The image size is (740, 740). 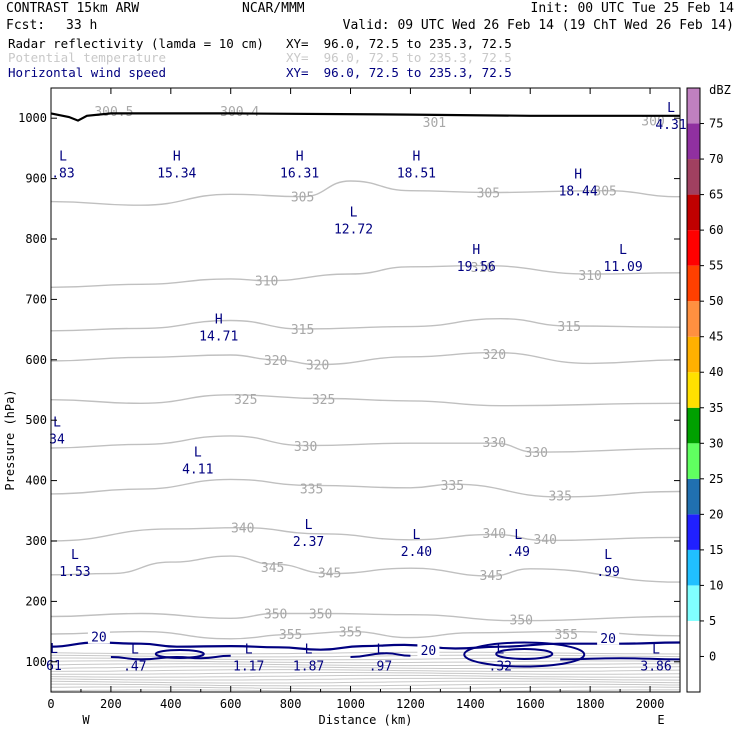 I want to click on extremum-value: 4.11, so click(x=197, y=470).